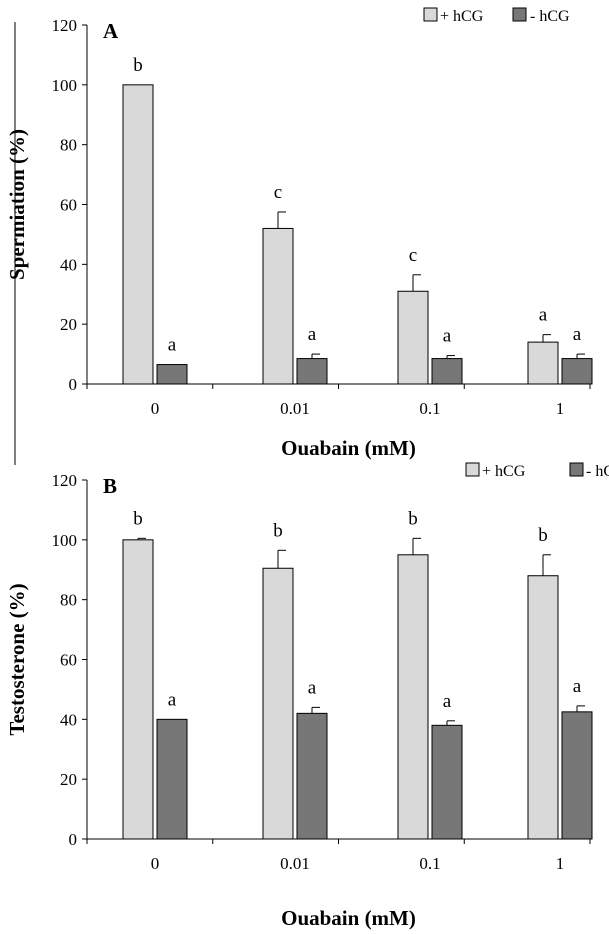 This screenshot has width=609, height=934. What do you see at coordinates (68, 145) in the screenshot?
I see `panel-a-y-tick-label: 80` at bounding box center [68, 145].